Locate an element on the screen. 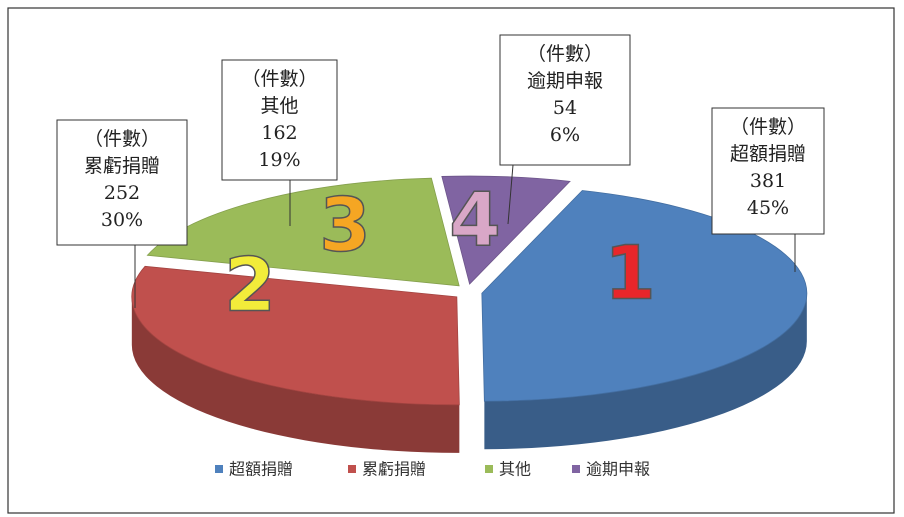 The image size is (904, 517). slice-number: 1 is located at coordinates (630, 274).